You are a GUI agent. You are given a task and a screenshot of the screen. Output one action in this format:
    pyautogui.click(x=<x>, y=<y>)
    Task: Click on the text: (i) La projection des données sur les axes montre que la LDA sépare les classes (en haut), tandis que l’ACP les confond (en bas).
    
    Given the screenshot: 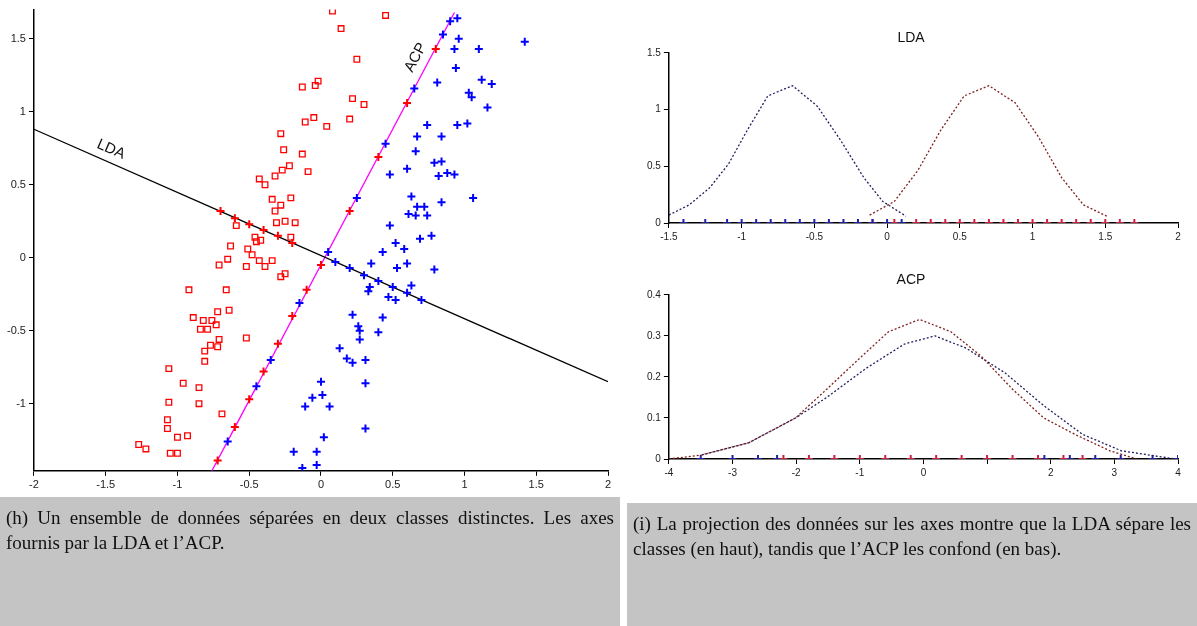 What is the action you would take?
    pyautogui.click(x=912, y=564)
    